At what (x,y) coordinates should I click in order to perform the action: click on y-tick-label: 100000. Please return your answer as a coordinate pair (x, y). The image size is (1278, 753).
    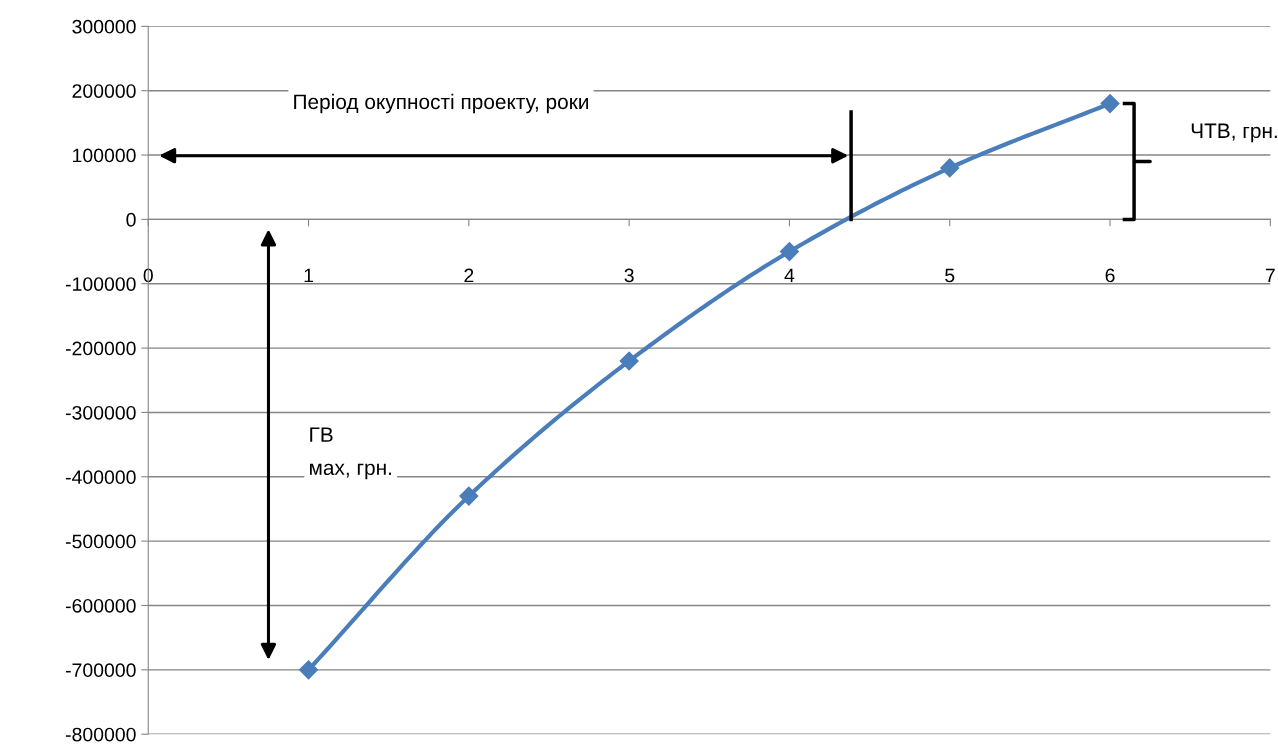
    Looking at the image, I should click on (104, 155).